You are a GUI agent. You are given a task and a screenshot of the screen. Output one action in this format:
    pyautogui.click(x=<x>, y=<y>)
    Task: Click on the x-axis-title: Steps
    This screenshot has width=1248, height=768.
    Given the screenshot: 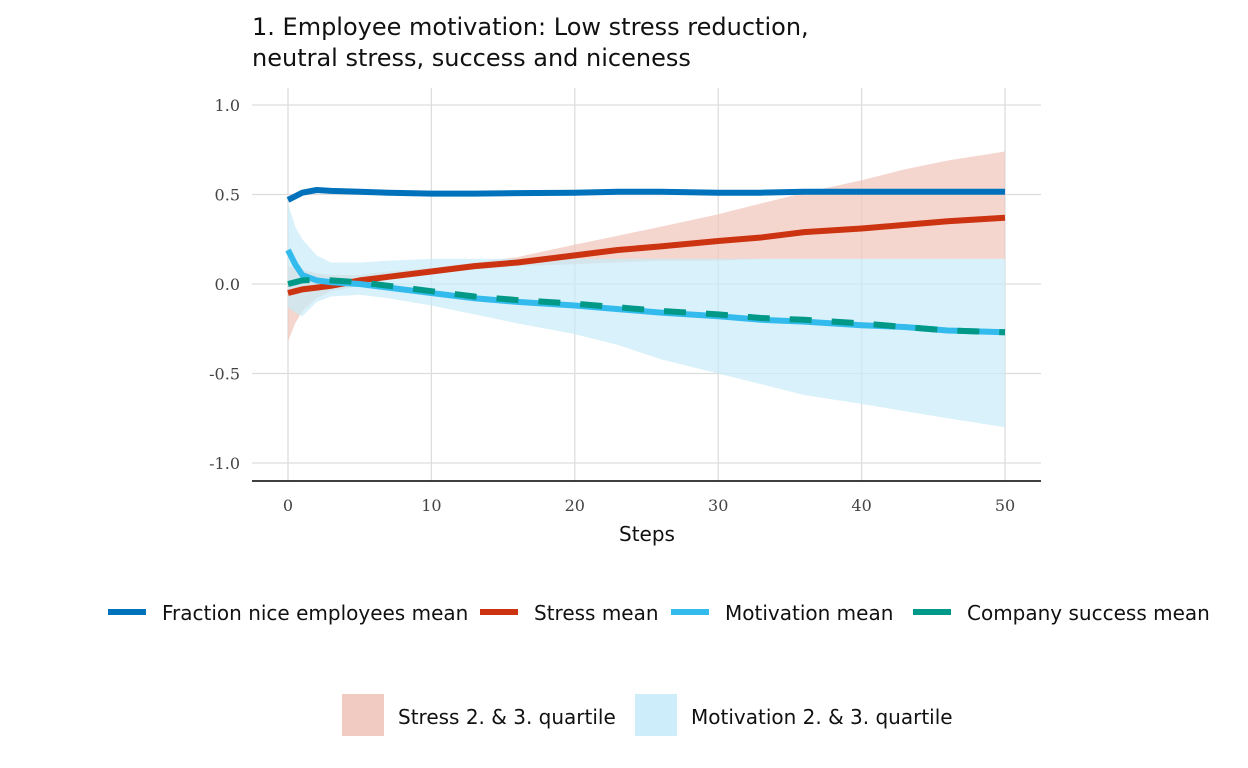 What is the action you would take?
    pyautogui.click(x=647, y=534)
    